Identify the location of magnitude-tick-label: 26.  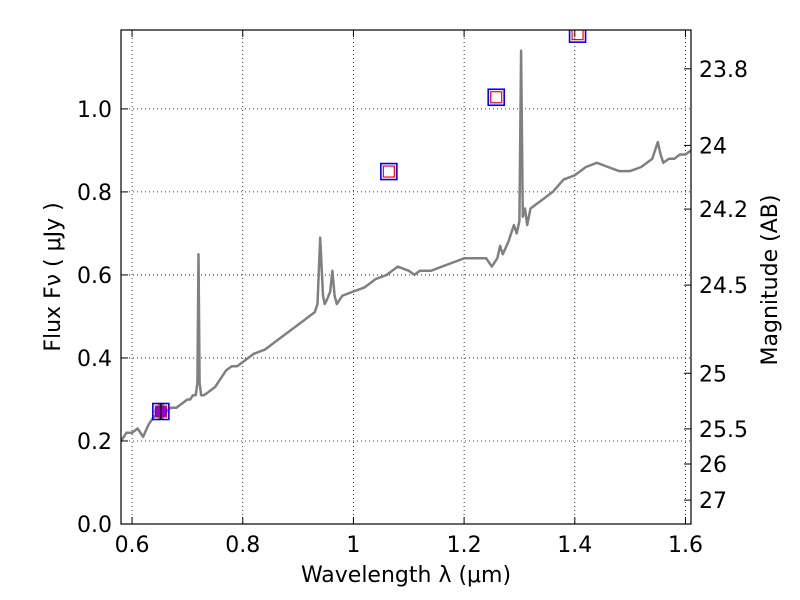
(713, 465).